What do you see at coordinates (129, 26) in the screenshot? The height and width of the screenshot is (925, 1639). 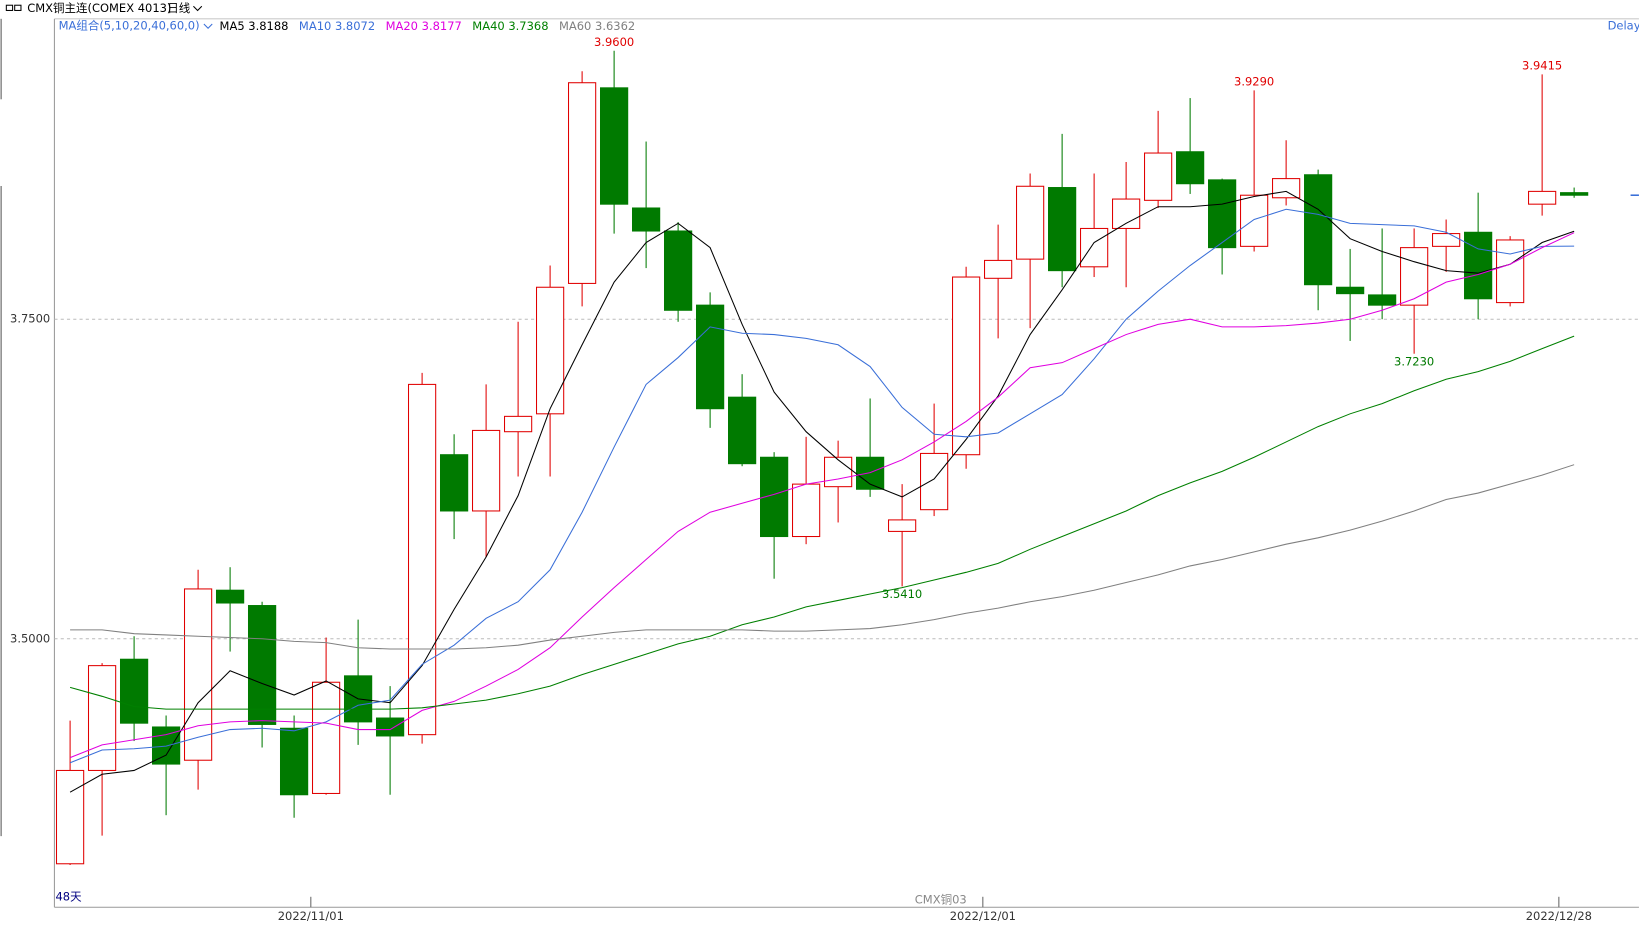 I see `ma-group-selector: MA组合(5,10,20,40,60,0)` at bounding box center [129, 26].